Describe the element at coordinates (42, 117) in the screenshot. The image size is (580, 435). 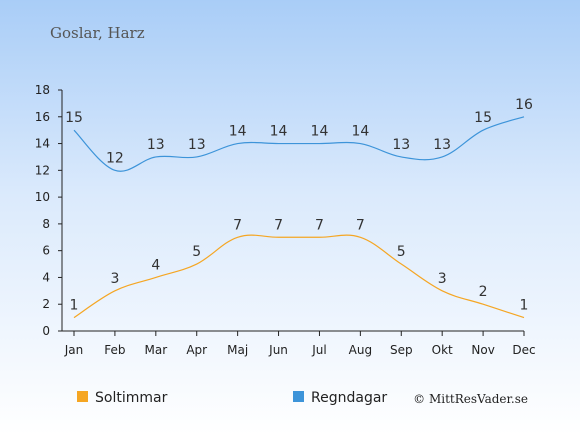
I see `y-tick-label: 16` at that location.